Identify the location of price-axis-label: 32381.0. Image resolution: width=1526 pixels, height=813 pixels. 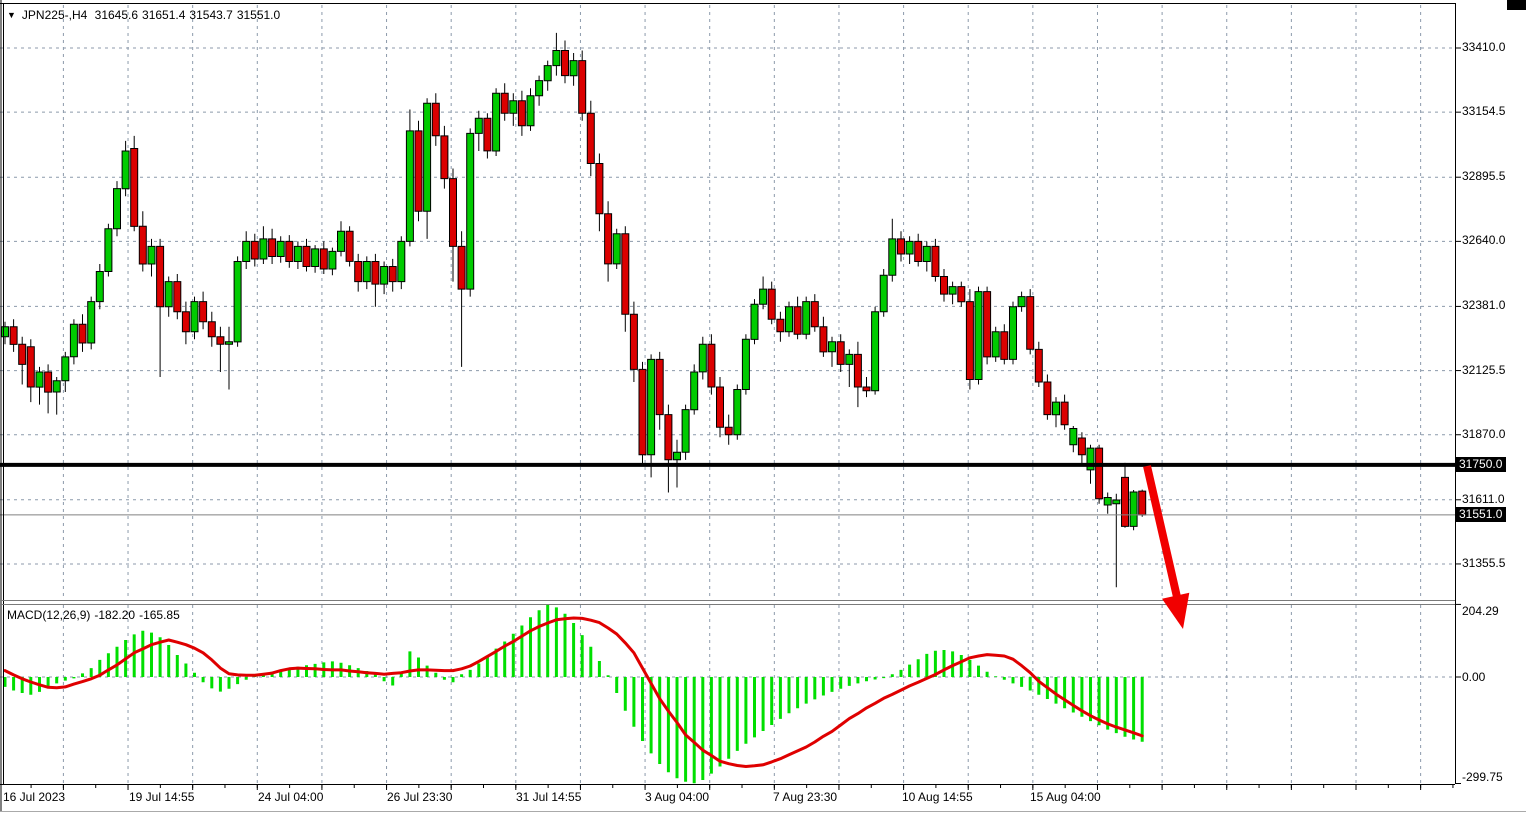
(1484, 305).